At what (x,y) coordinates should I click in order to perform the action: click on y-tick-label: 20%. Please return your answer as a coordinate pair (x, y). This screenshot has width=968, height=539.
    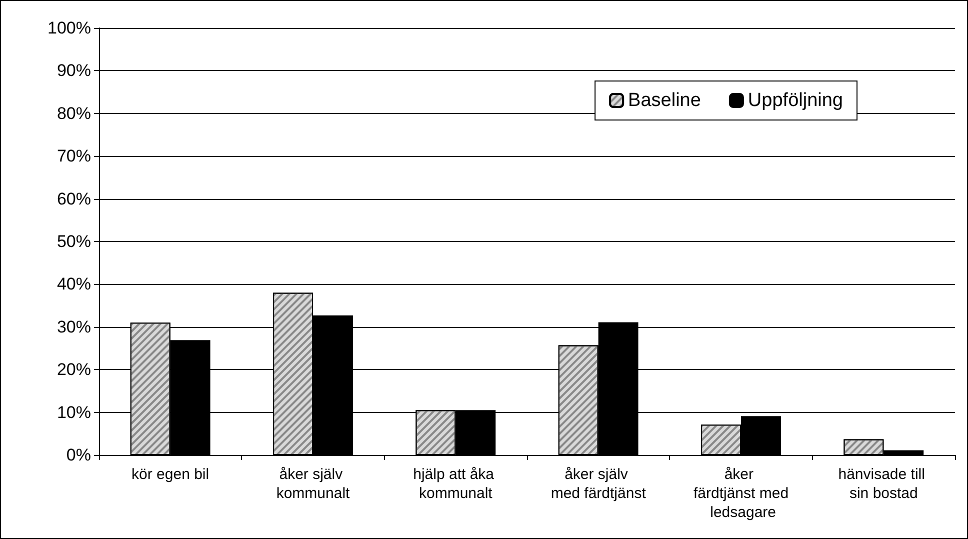
    Looking at the image, I should click on (73, 370).